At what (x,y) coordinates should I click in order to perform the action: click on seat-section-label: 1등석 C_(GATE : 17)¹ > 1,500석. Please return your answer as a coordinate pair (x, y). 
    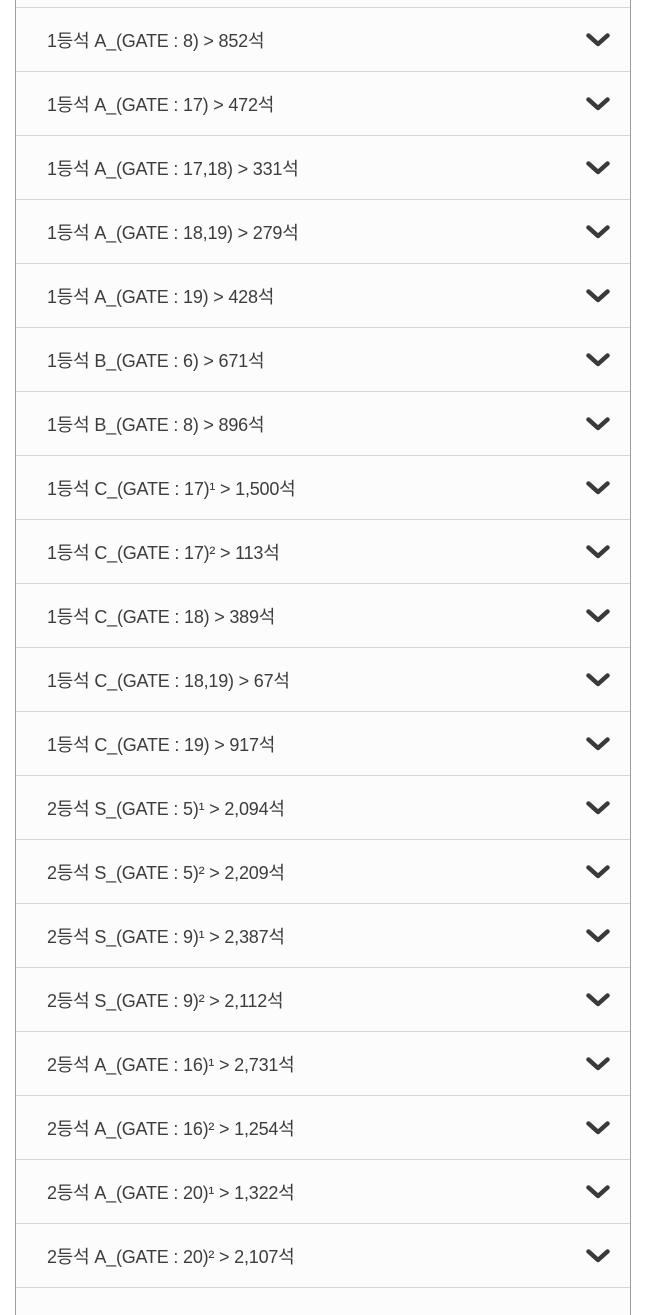
    Looking at the image, I should click on (171, 488).